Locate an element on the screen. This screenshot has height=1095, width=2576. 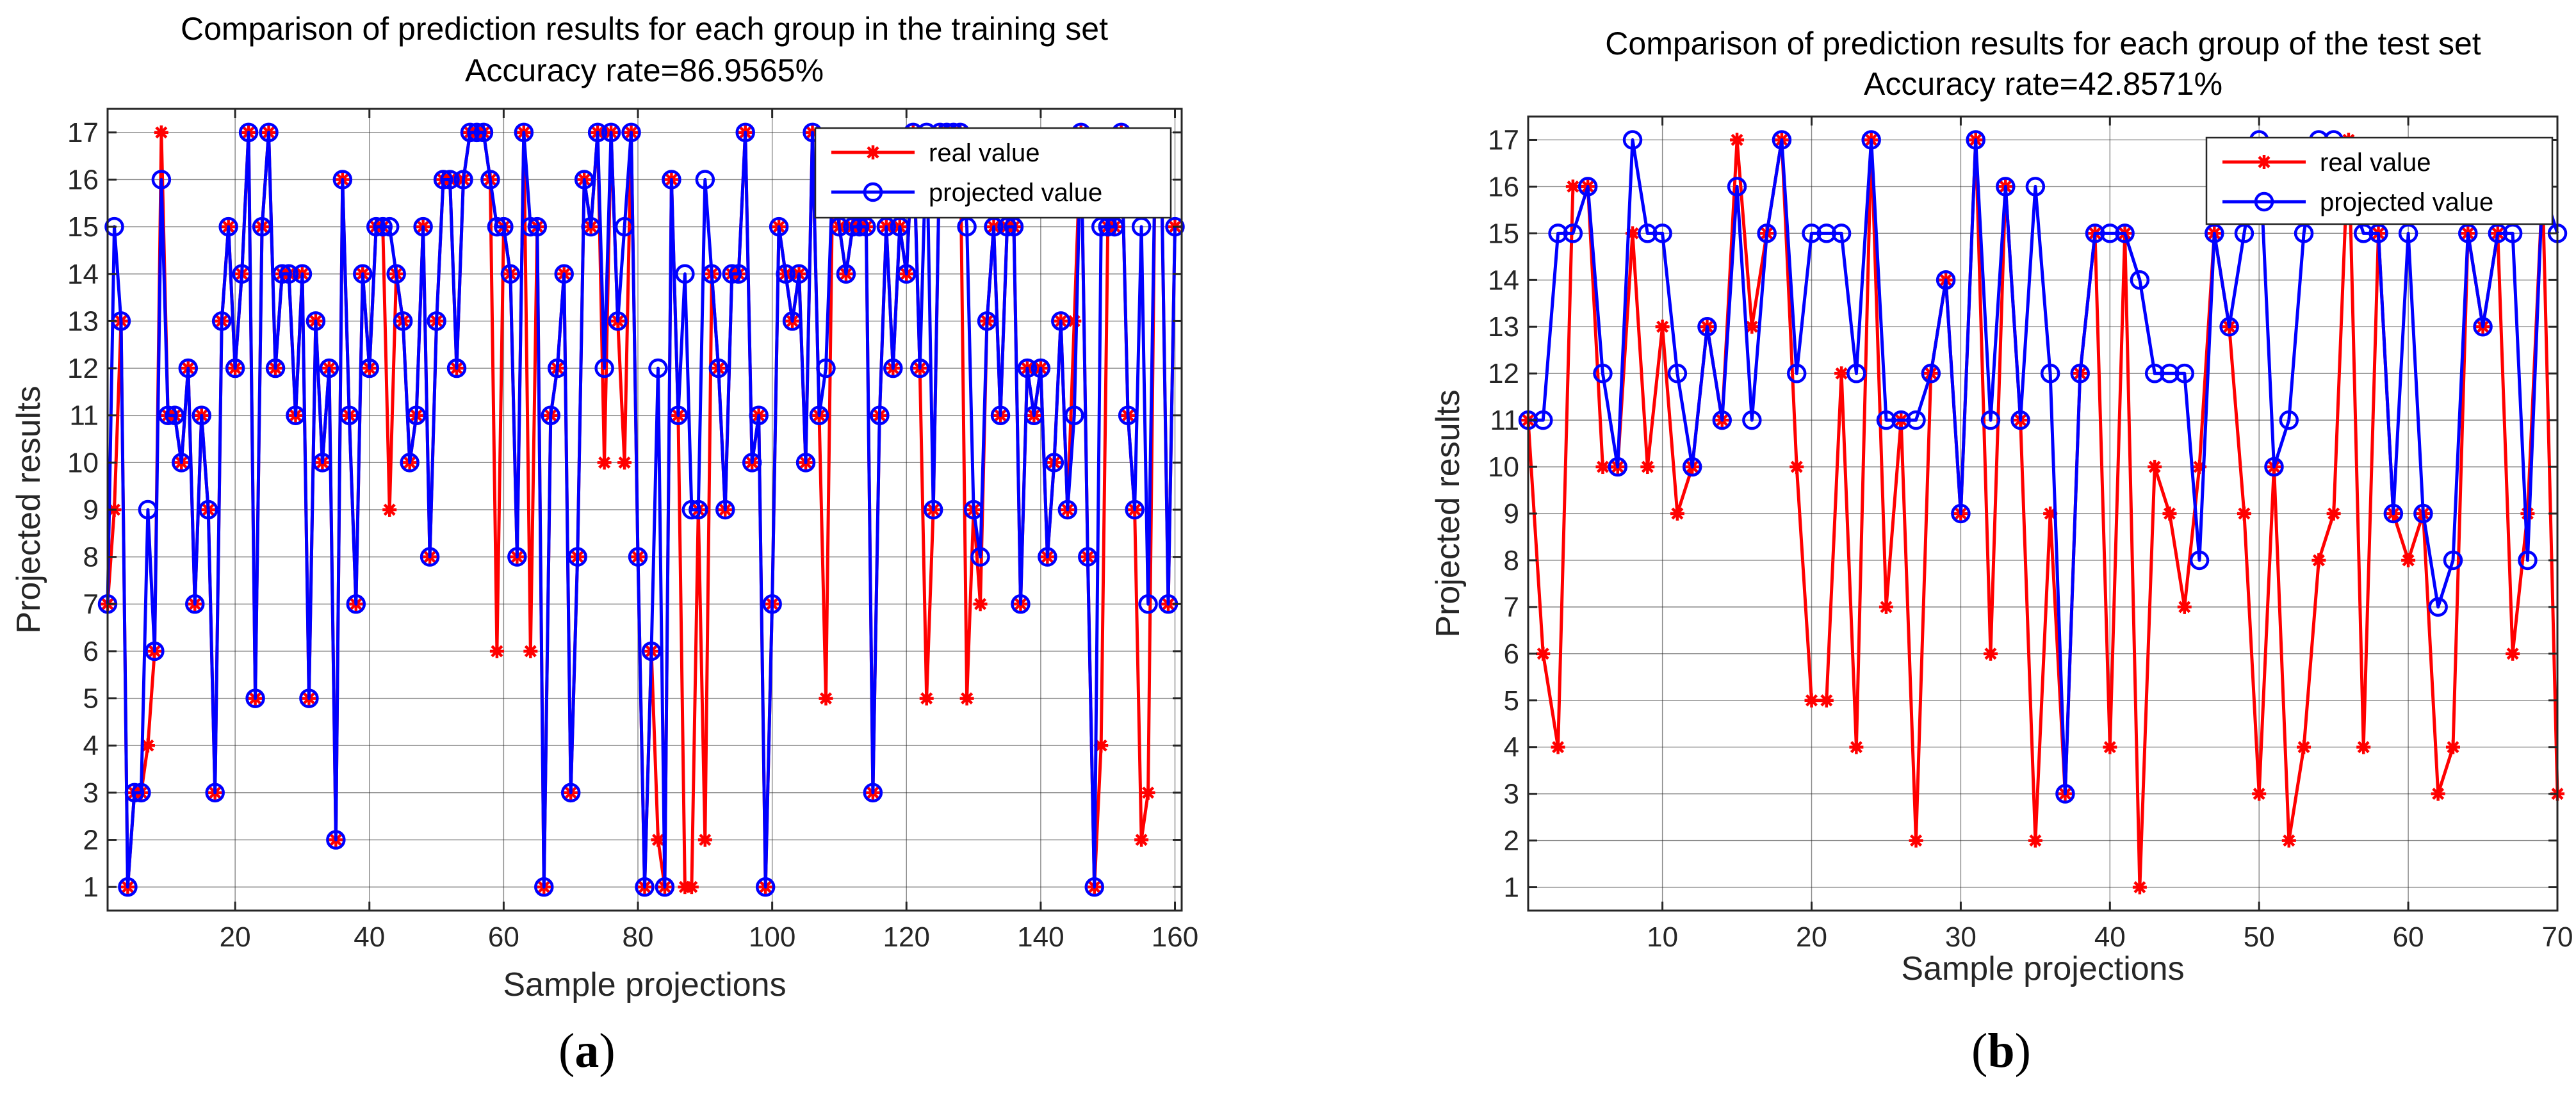
y-tick-label: 6 is located at coordinates (91, 651).